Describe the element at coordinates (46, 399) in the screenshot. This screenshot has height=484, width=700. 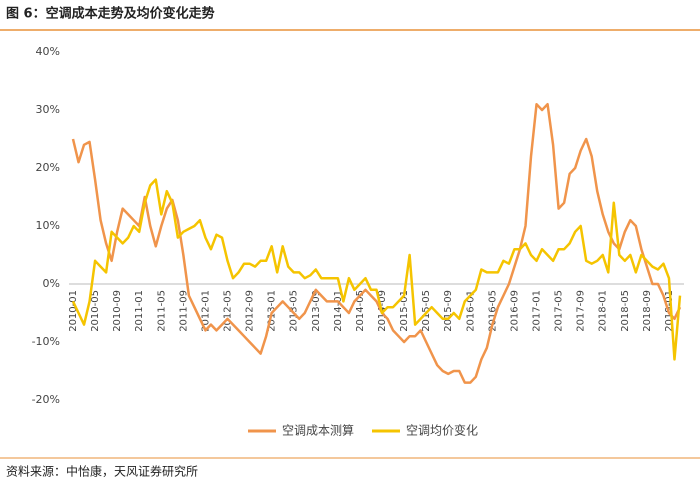
I see `y-tick-label: -20%` at that location.